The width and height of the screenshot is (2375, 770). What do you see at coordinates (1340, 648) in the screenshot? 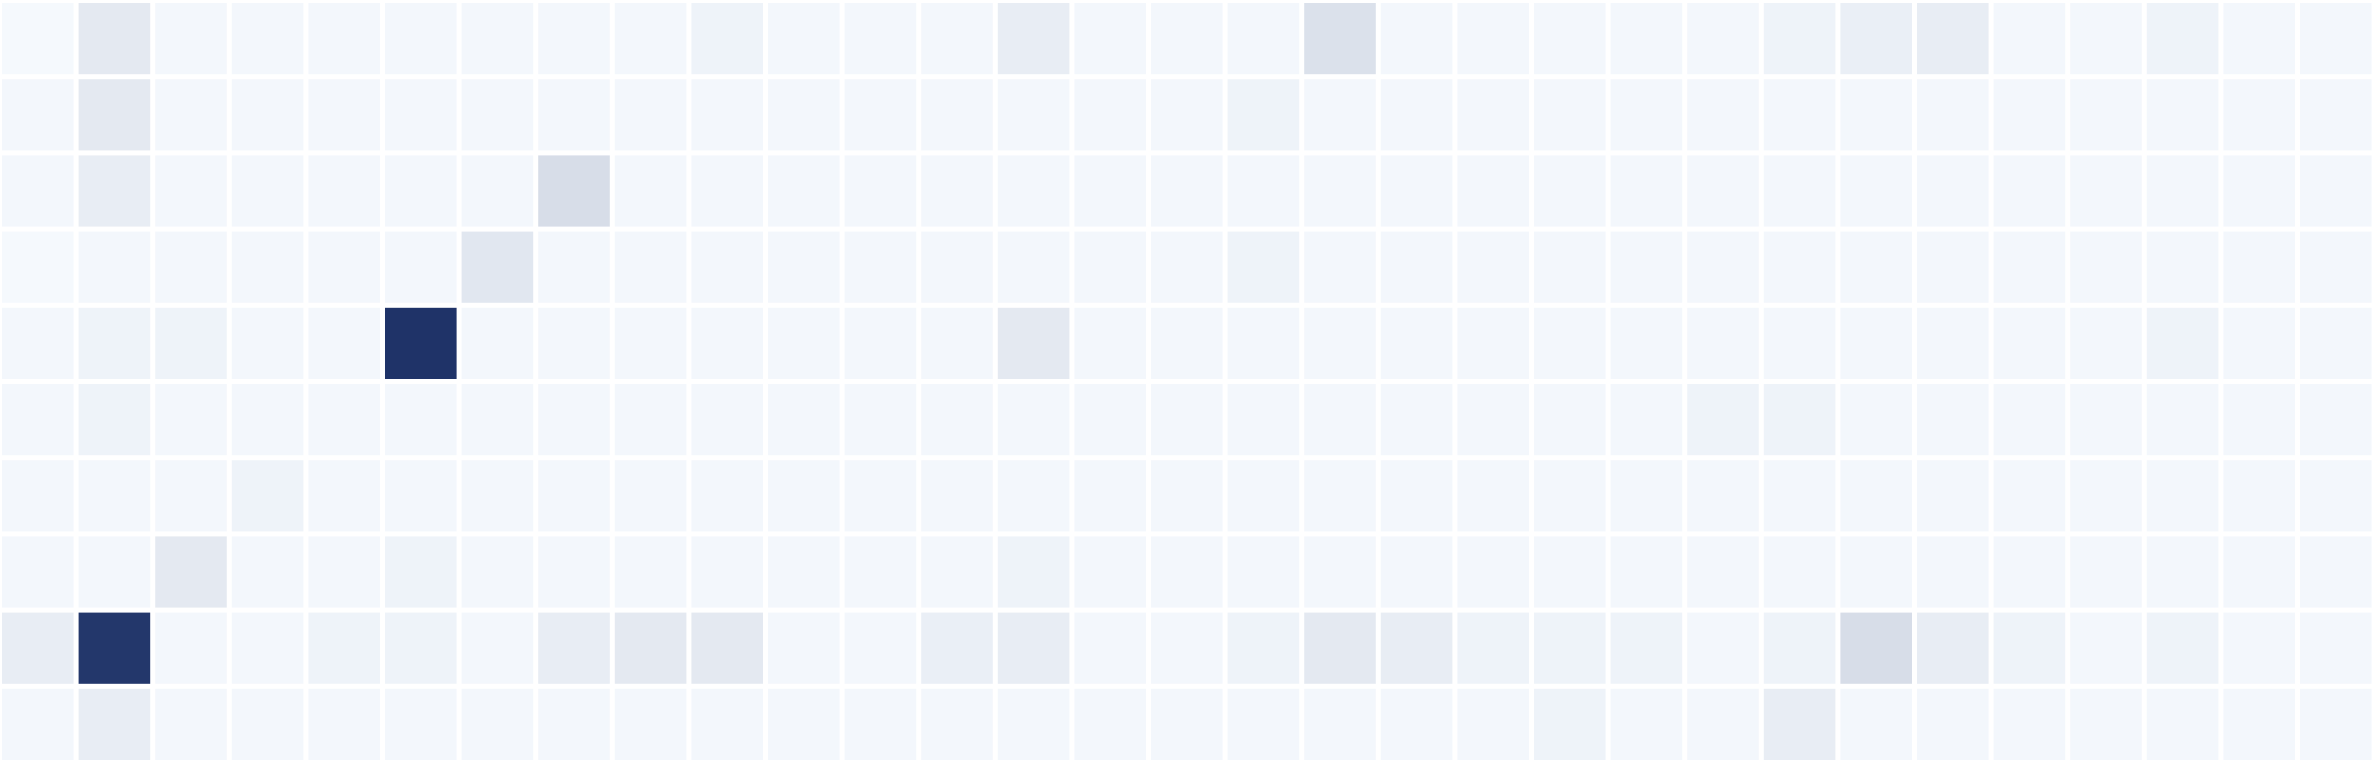
I see `heatmap-cell-r8-c17` at bounding box center [1340, 648].